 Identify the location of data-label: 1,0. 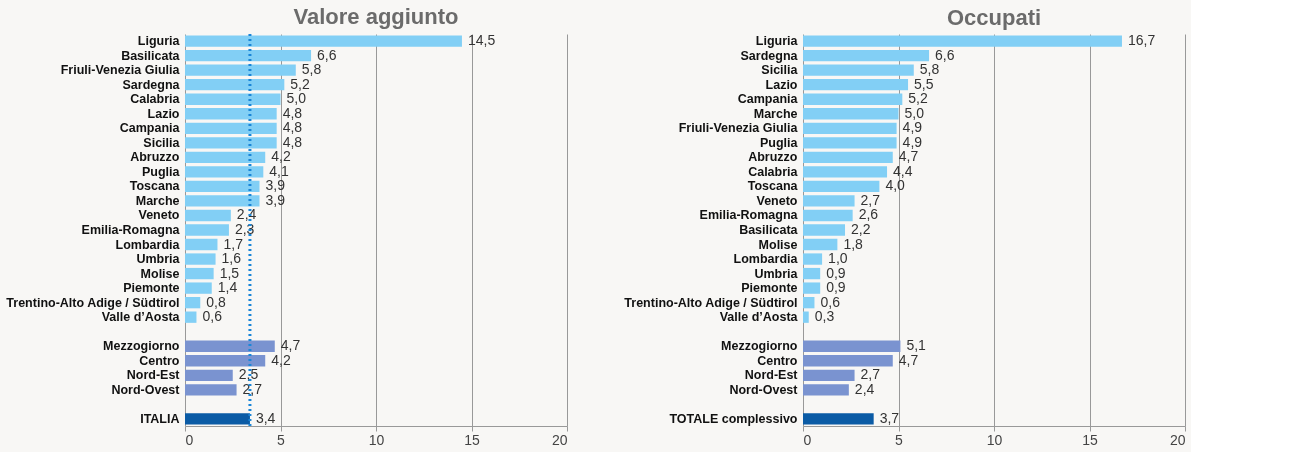
(838, 258).